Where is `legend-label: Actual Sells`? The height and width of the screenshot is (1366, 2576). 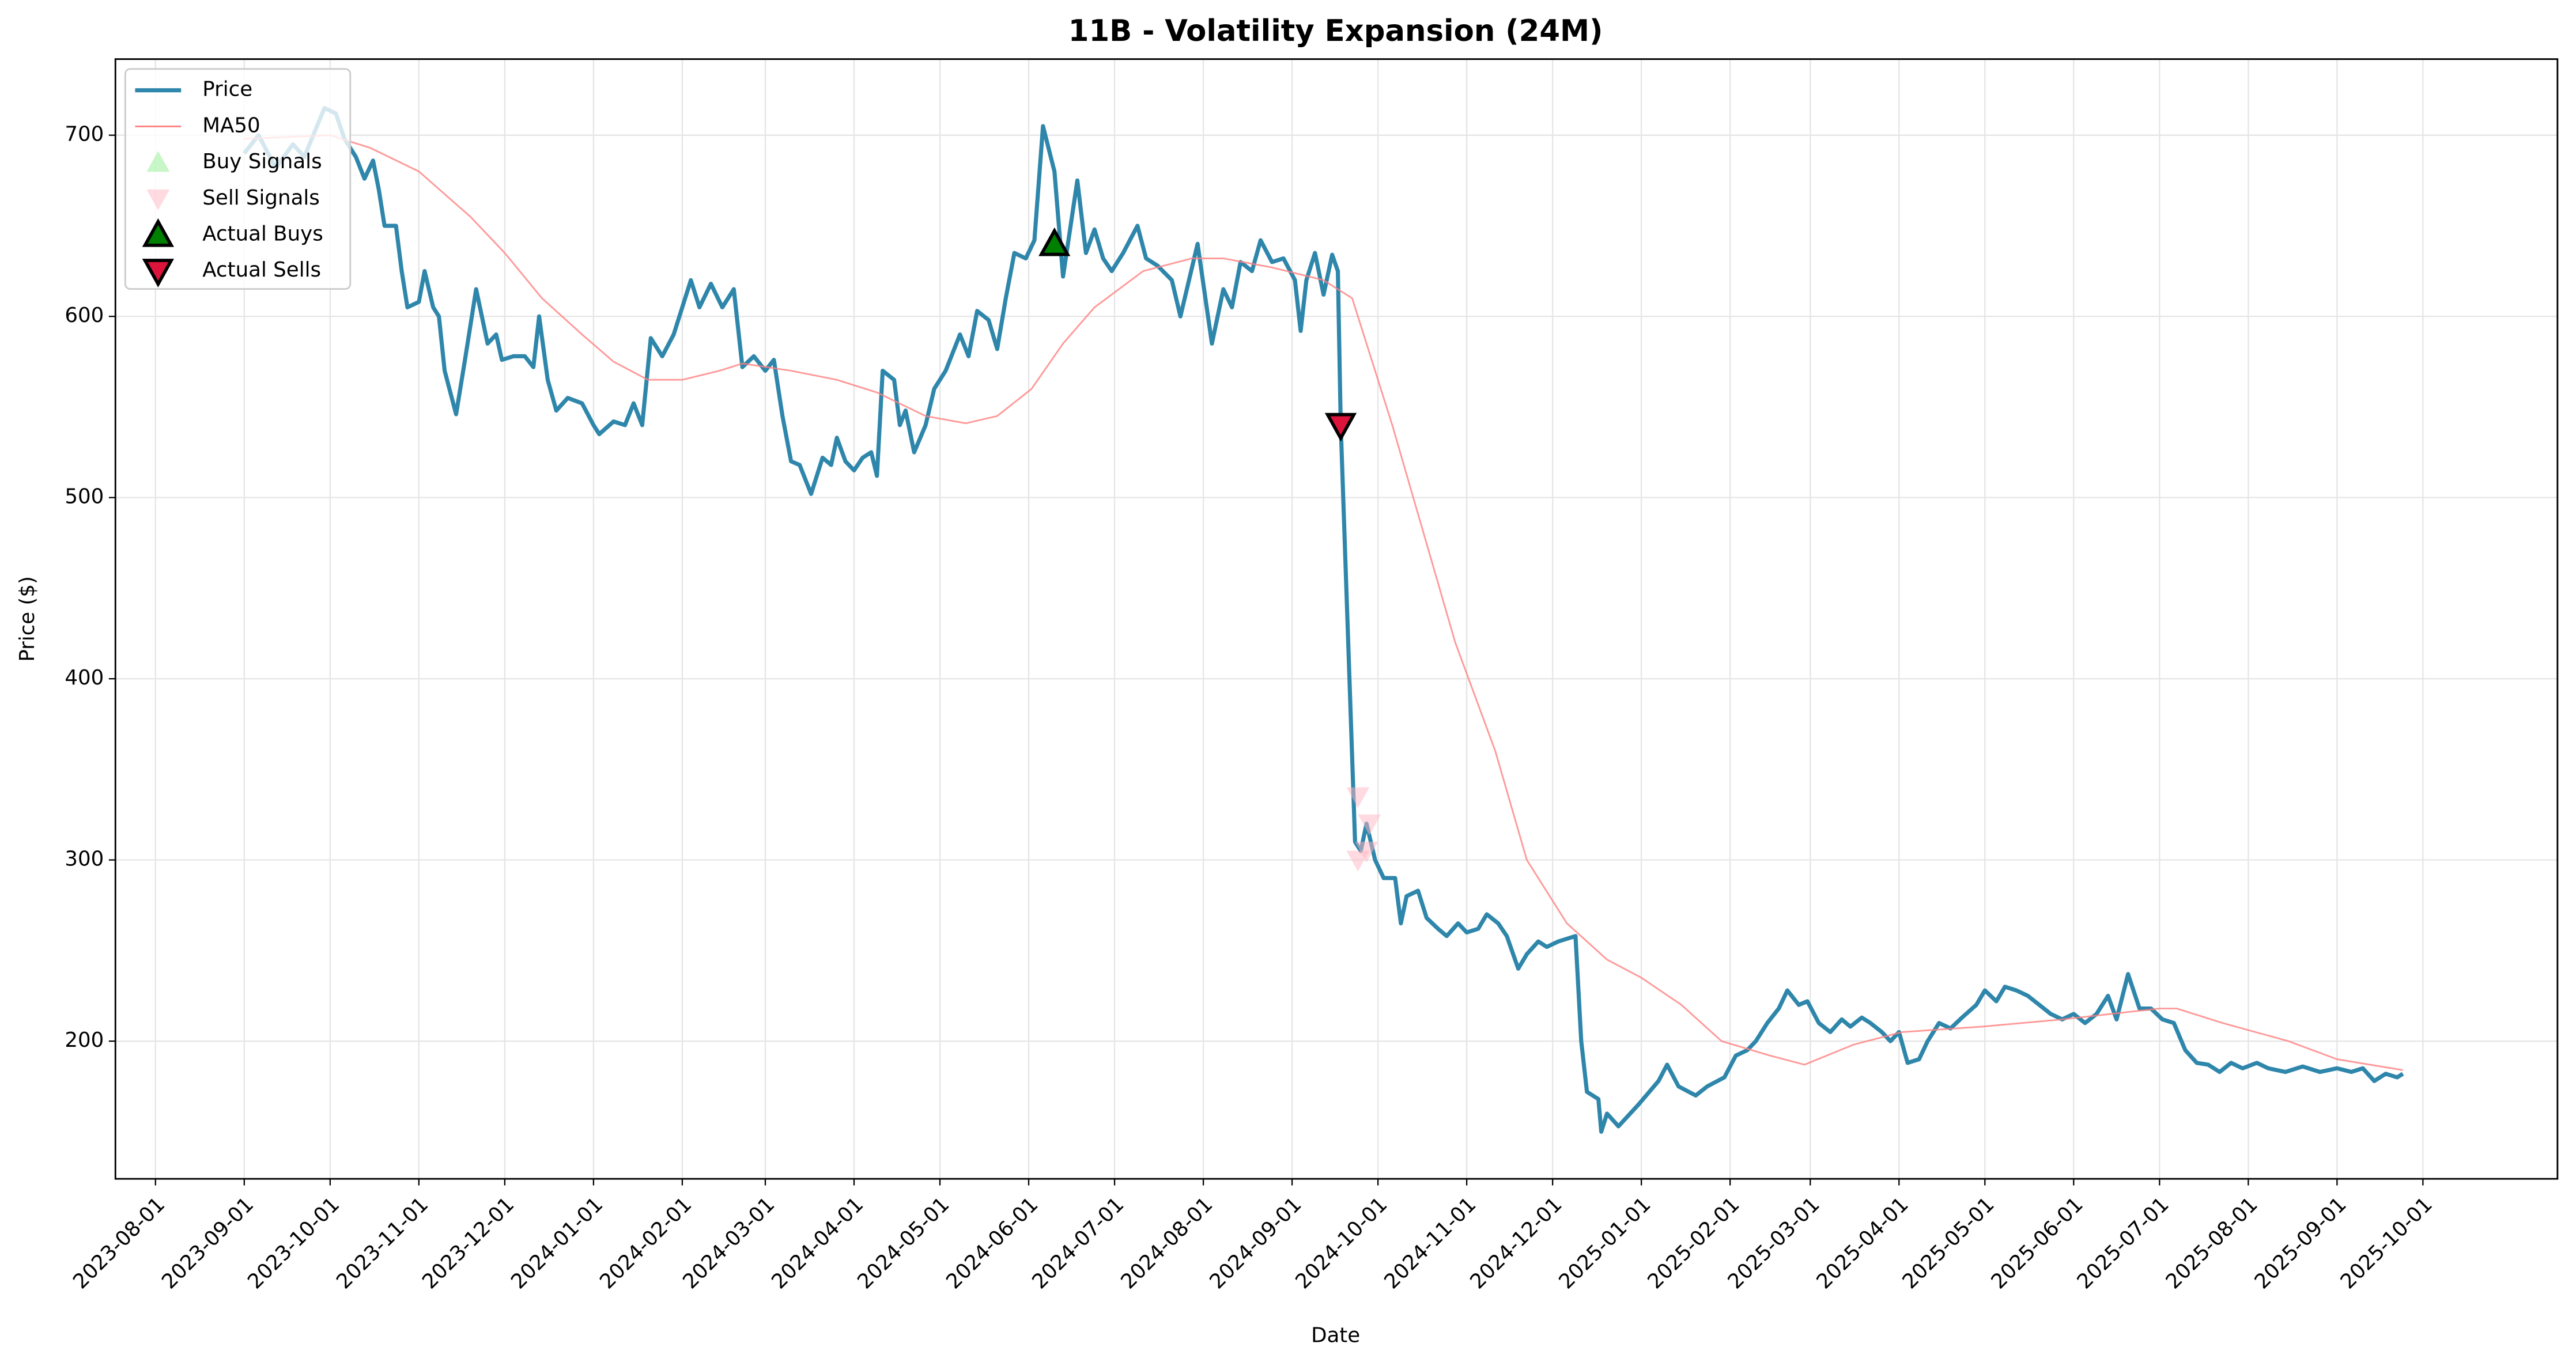
legend-label: Actual Sells is located at coordinates (261, 270).